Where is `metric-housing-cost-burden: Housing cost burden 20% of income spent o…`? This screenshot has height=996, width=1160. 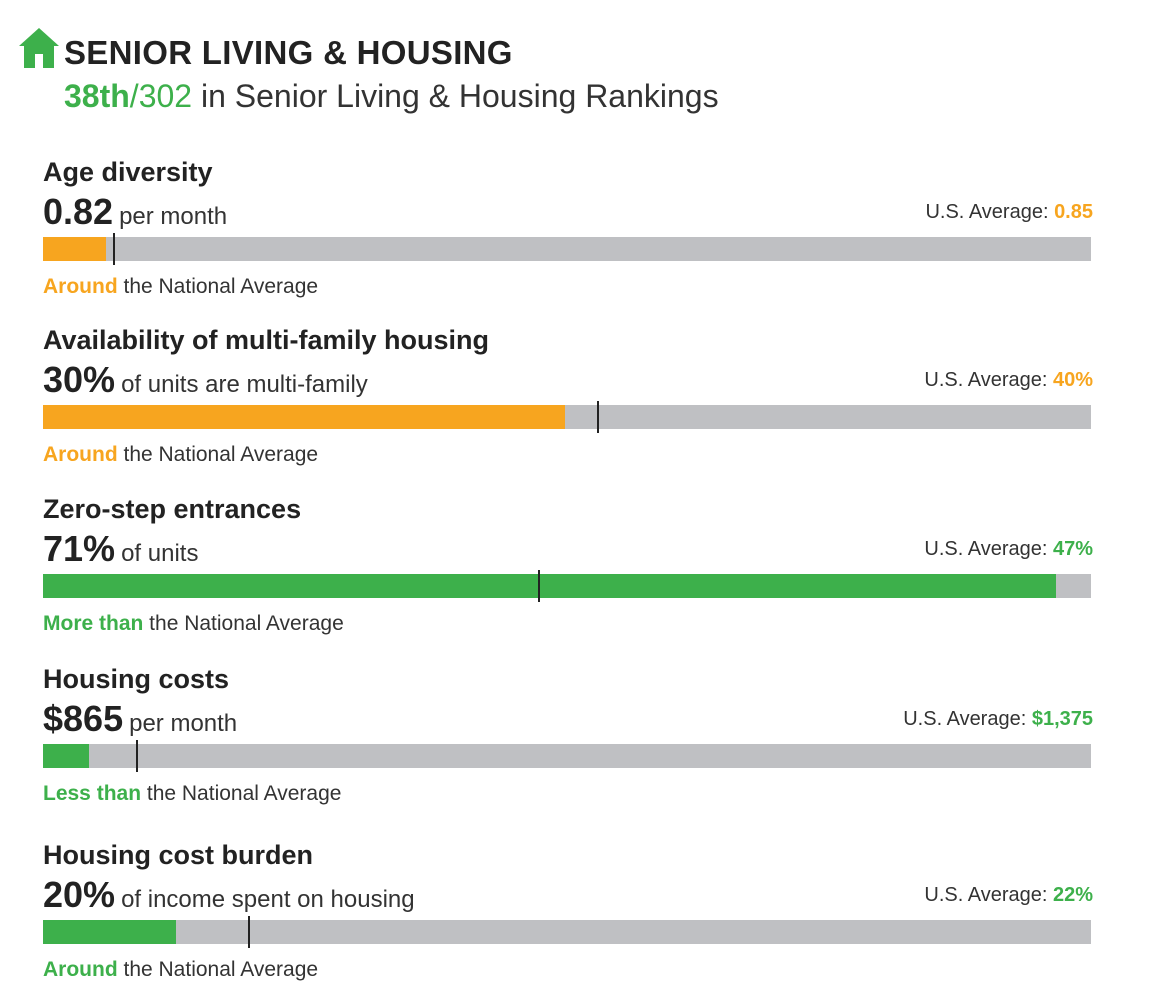
metric-housing-cost-burden: Housing cost burden 20% of income spent o… is located at coordinates (568, 915).